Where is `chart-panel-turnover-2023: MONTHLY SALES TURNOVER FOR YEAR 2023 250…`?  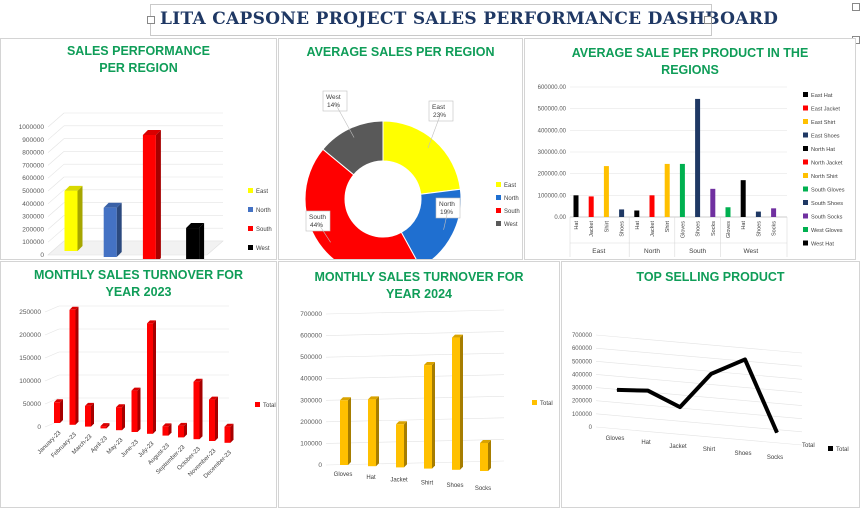
chart-panel-turnover-2023: MONTHLY SALES TURNOVER FOR YEAR 2023 250… is located at coordinates (138, 384).